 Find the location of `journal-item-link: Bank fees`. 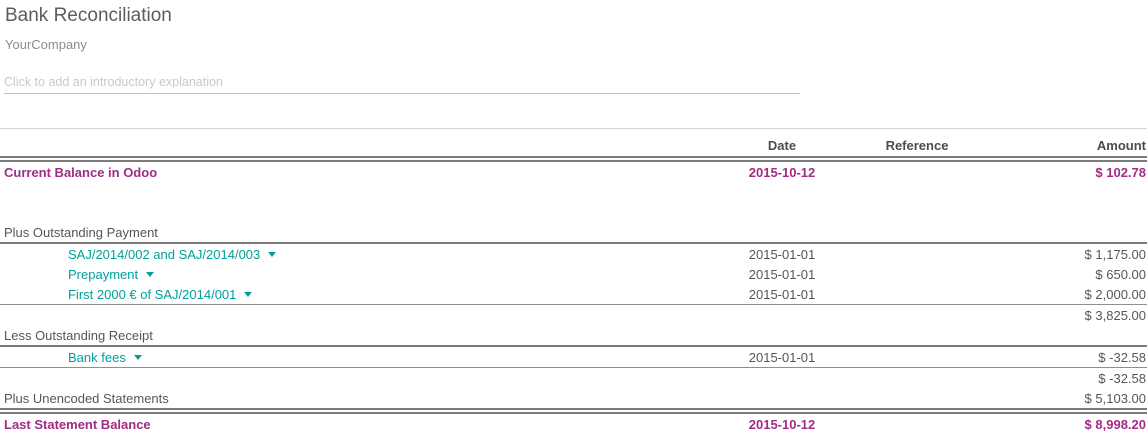

journal-item-link: Bank fees is located at coordinates (97, 357).